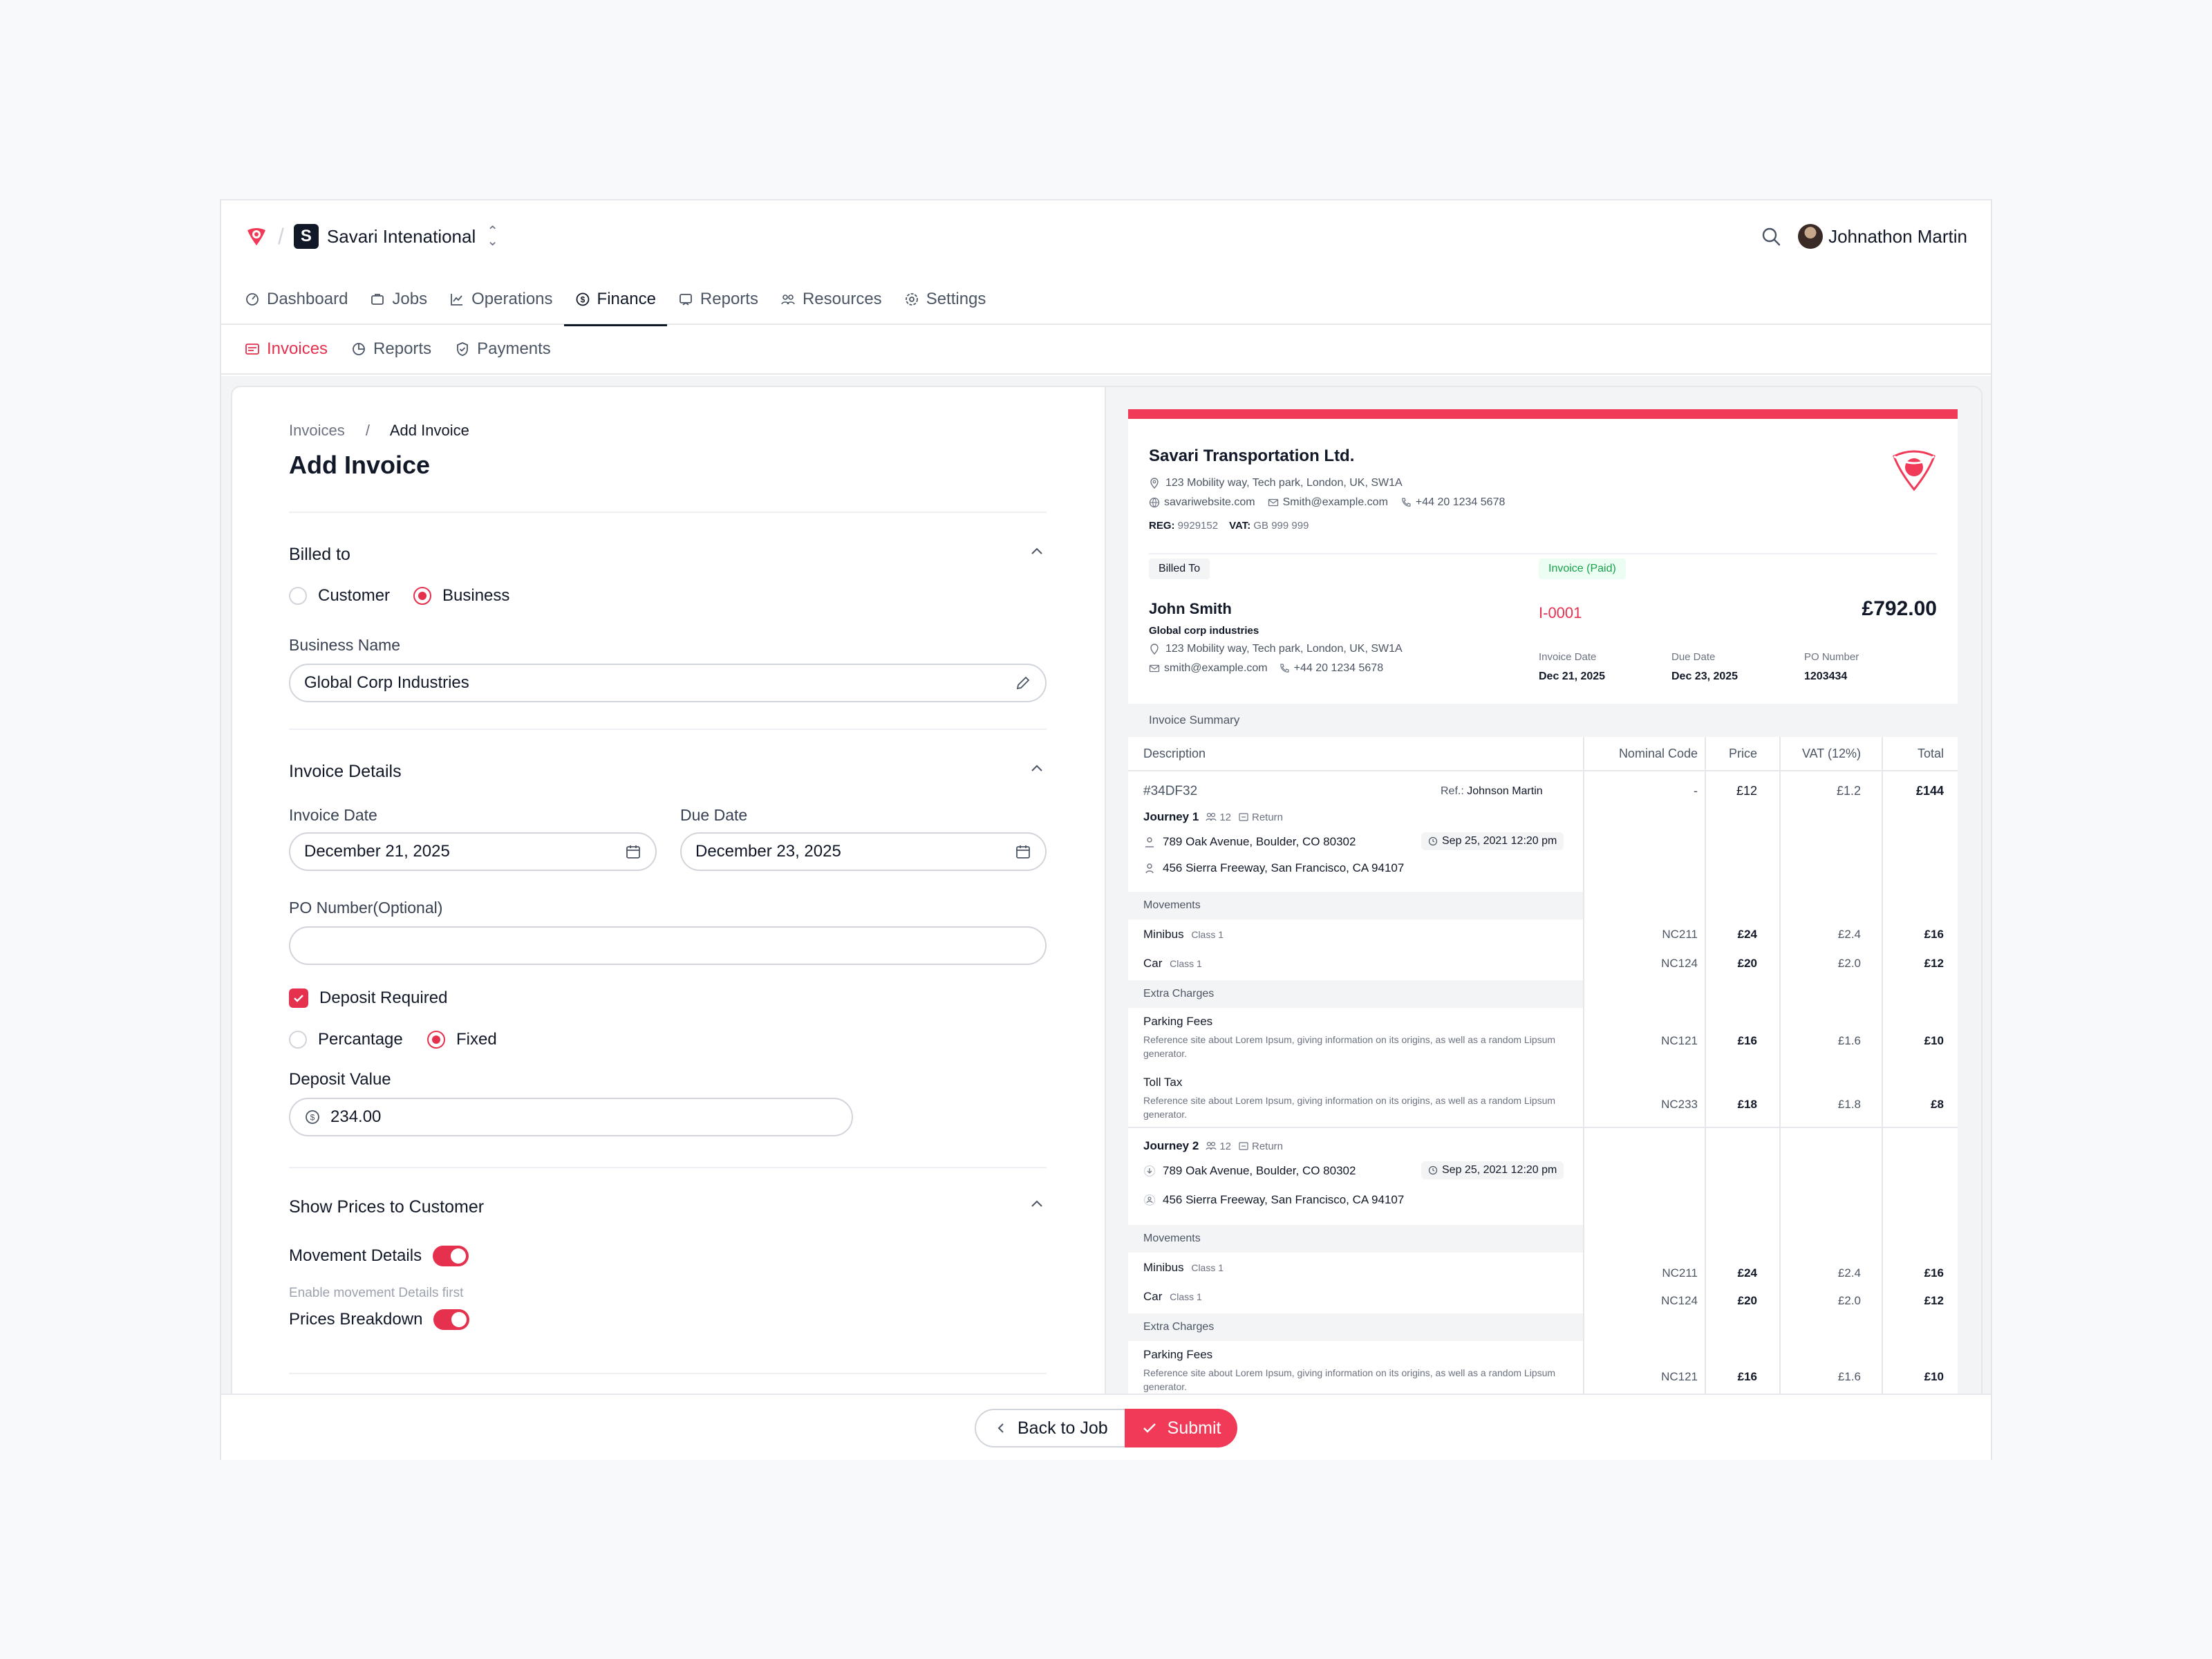 The width and height of the screenshot is (2212, 1659). Describe the element at coordinates (1149, 868) in the screenshot. I see `dropoff-icon` at that location.